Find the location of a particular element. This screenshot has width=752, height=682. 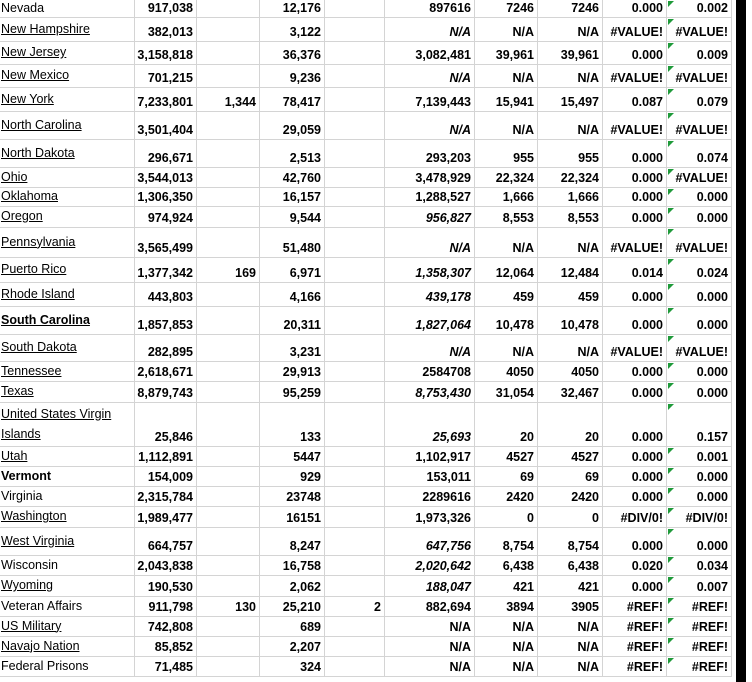

row-label: New Jersey is located at coordinates (67, 53).